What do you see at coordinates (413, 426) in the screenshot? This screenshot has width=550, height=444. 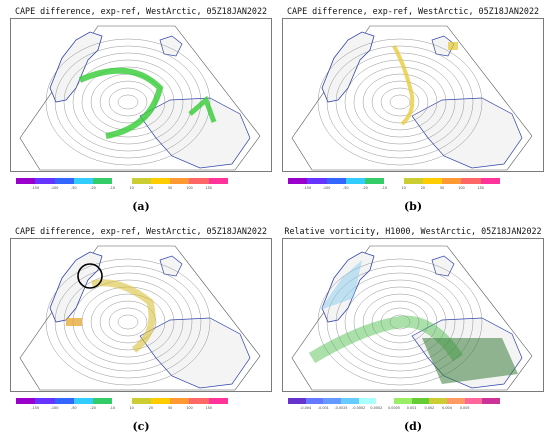 I see `panel-label: (d)` at bounding box center [413, 426].